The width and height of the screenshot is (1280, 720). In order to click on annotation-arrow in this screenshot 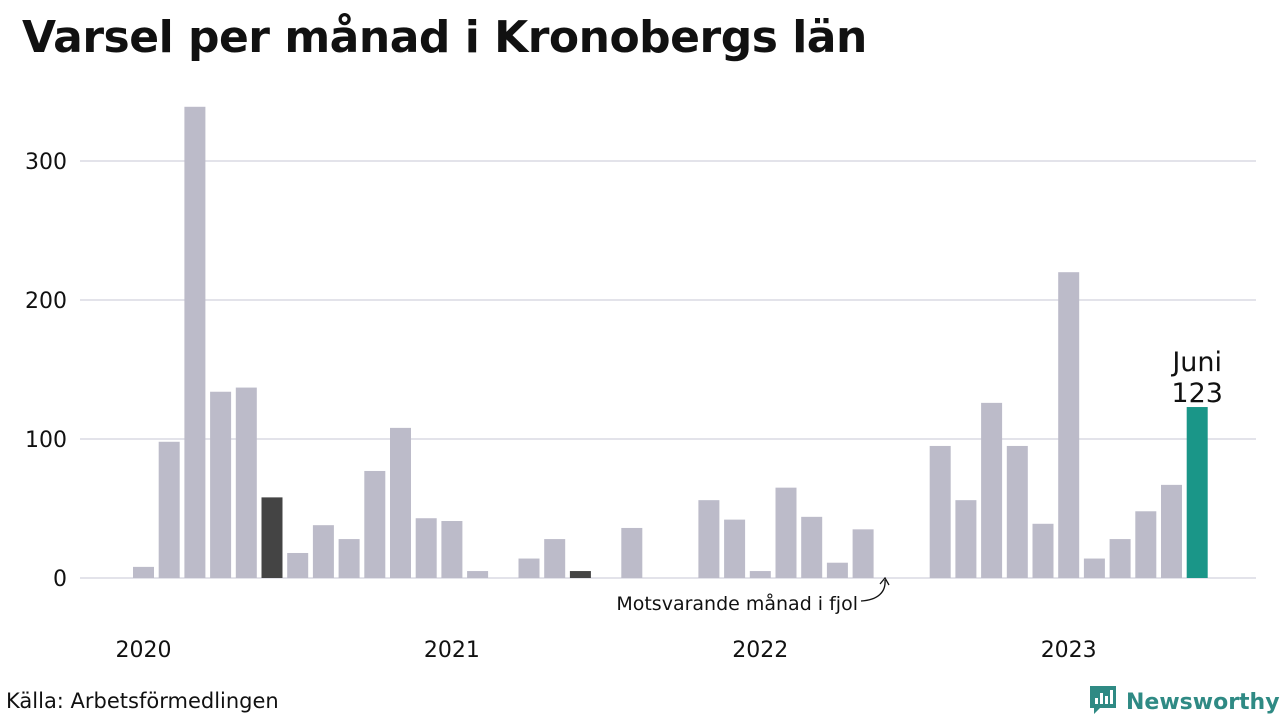, I will do `click(873, 590)`.